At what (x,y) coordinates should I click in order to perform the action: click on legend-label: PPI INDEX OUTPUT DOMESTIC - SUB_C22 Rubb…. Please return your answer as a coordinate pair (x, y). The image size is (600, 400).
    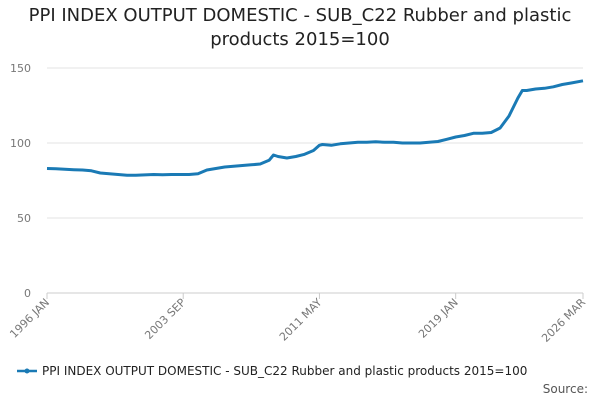
    Looking at the image, I should click on (285, 371).